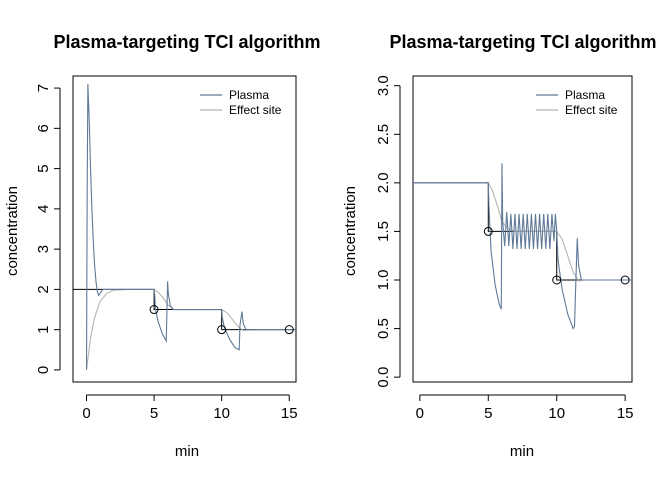 This screenshot has height=480, width=672. Describe the element at coordinates (43, 289) in the screenshot. I see `left-chart-y-tick-label: 2` at that location.